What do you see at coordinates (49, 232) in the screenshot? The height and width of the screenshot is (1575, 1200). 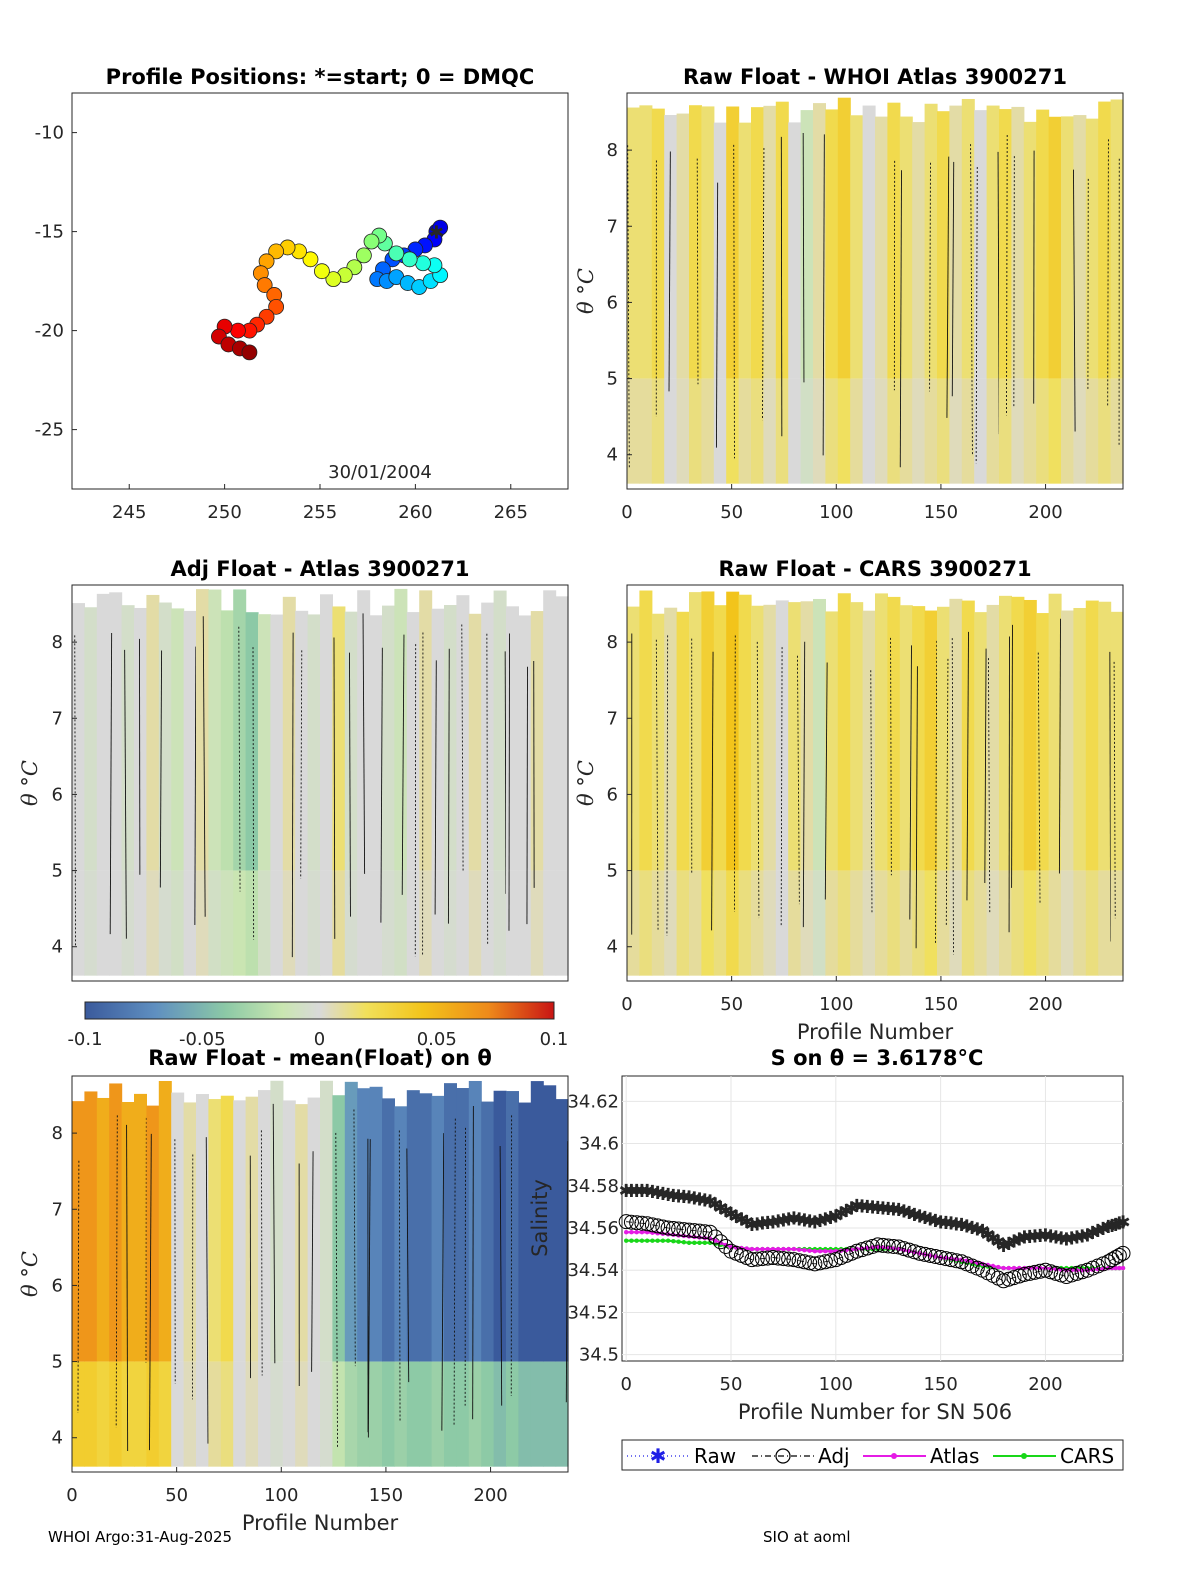 I see `y-tick-label: -15` at bounding box center [49, 232].